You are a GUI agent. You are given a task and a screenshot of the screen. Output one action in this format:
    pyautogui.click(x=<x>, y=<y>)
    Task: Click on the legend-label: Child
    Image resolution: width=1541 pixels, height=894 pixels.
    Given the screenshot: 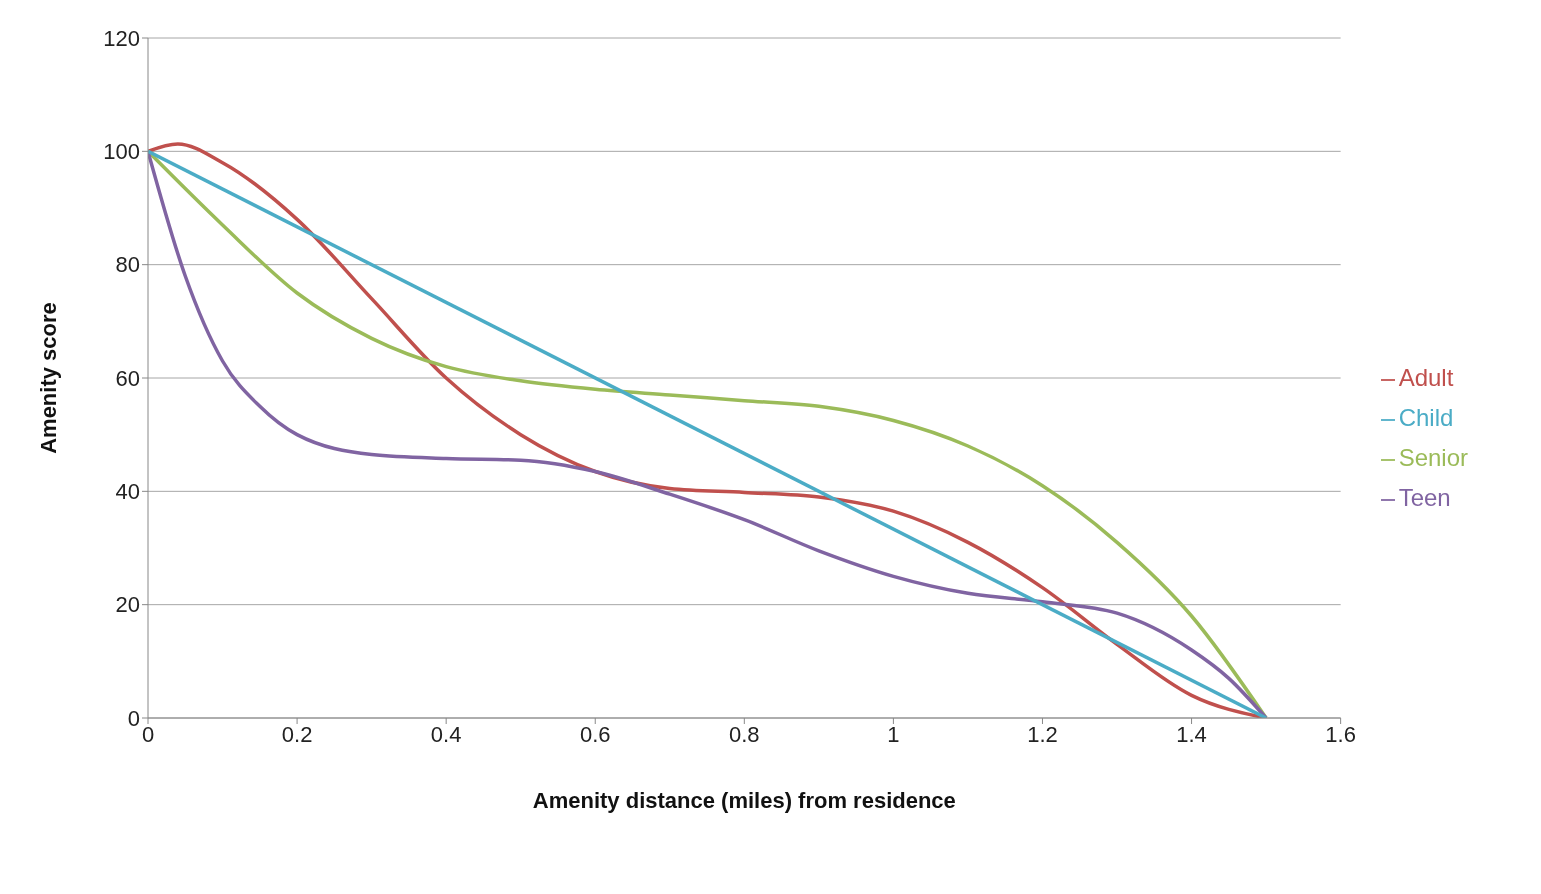 What is the action you would take?
    pyautogui.click(x=1426, y=417)
    